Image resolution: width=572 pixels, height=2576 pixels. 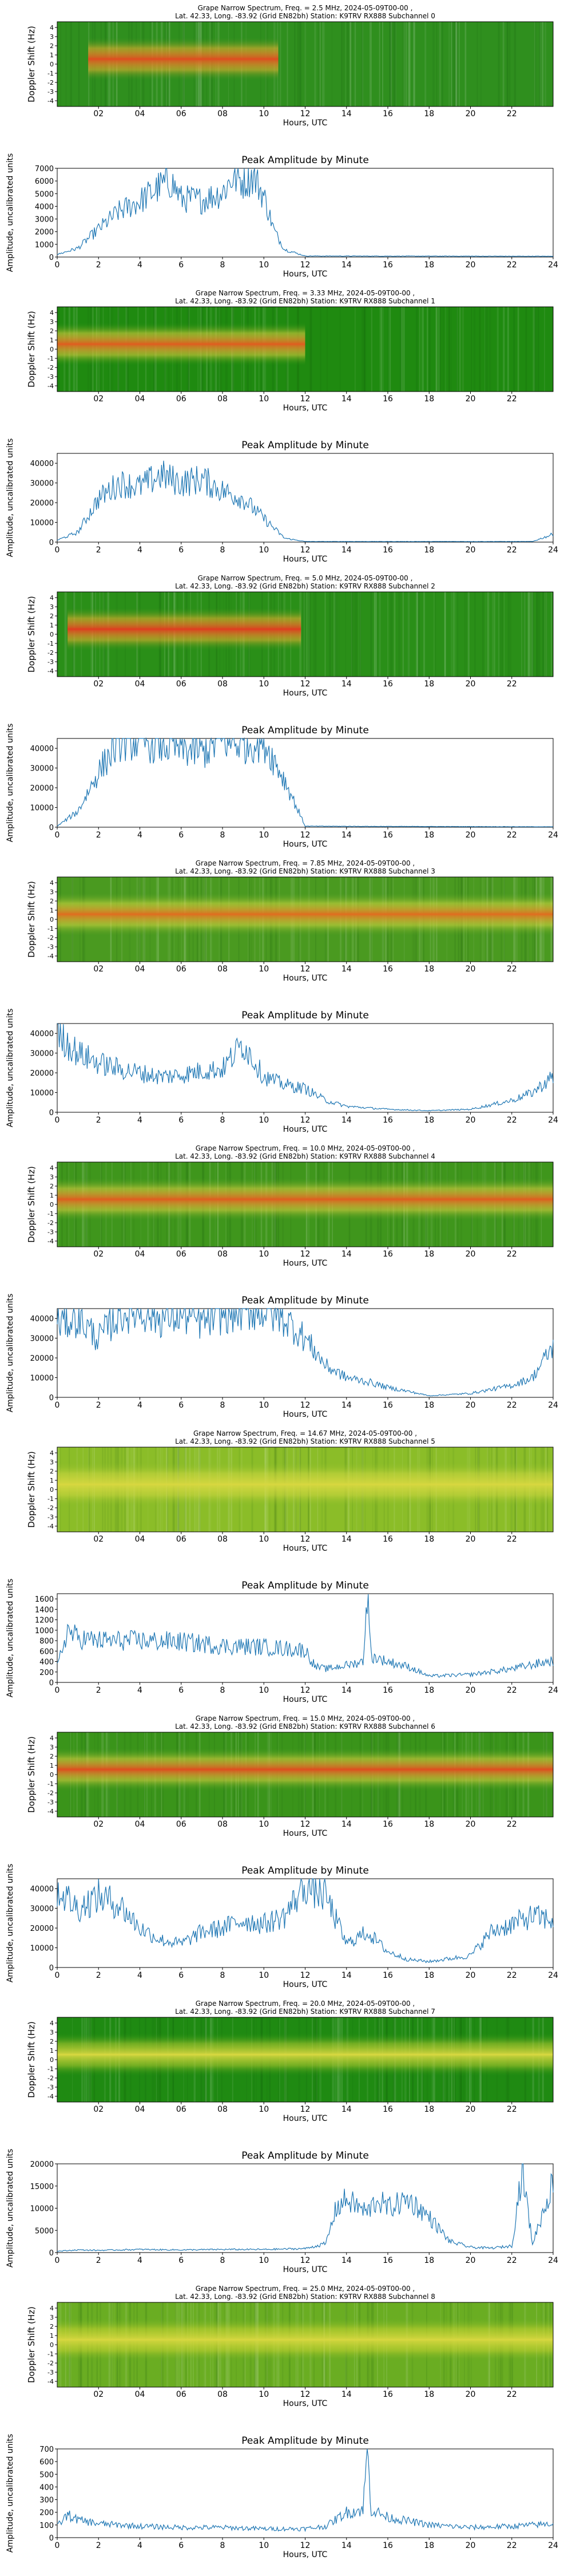 What do you see at coordinates (305, 1352) in the screenshot?
I see `amplitude-series-line` at bounding box center [305, 1352].